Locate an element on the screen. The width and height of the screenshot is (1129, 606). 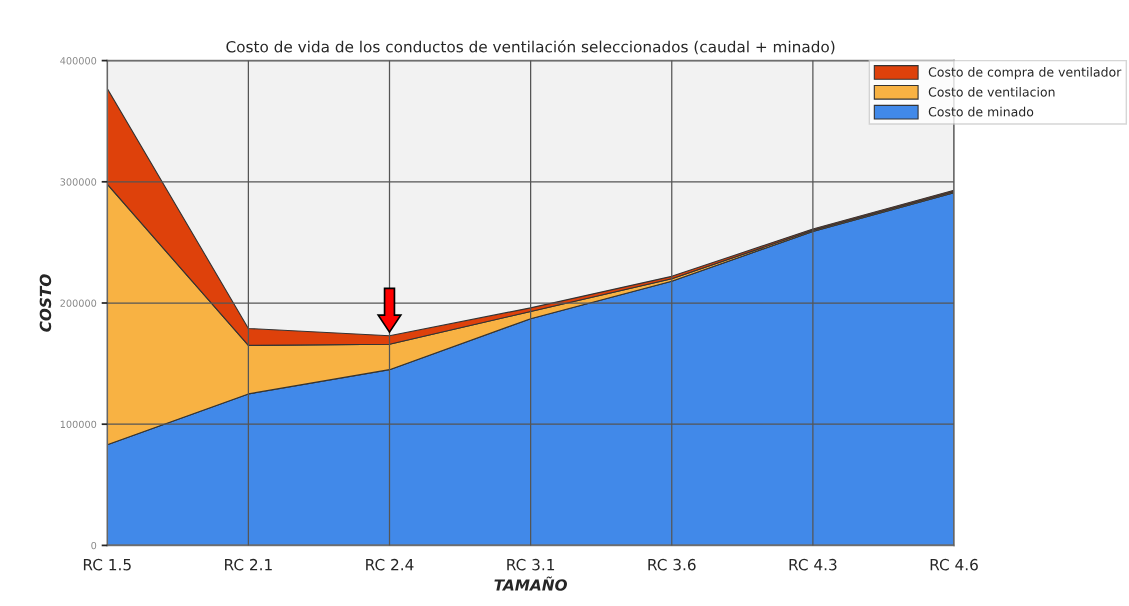
x-tick-label: RC 3.6 is located at coordinates (672, 564).